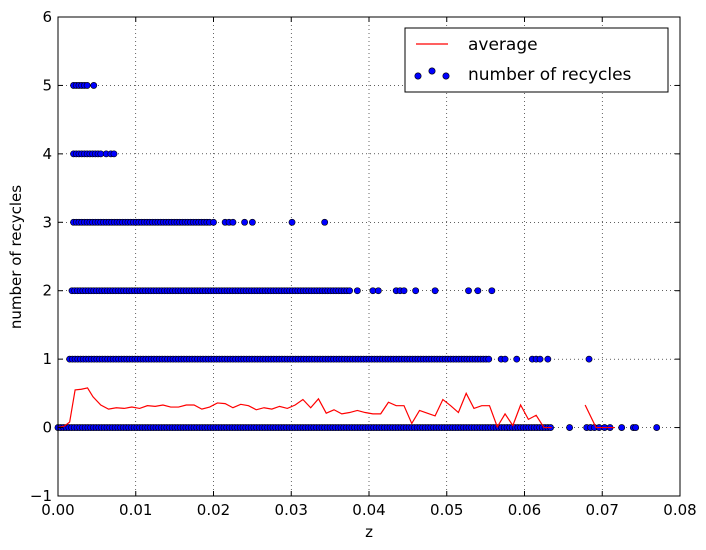 The height and width of the screenshot is (550, 706). I want to click on x-tick-label: 0.04, so click(368, 510).